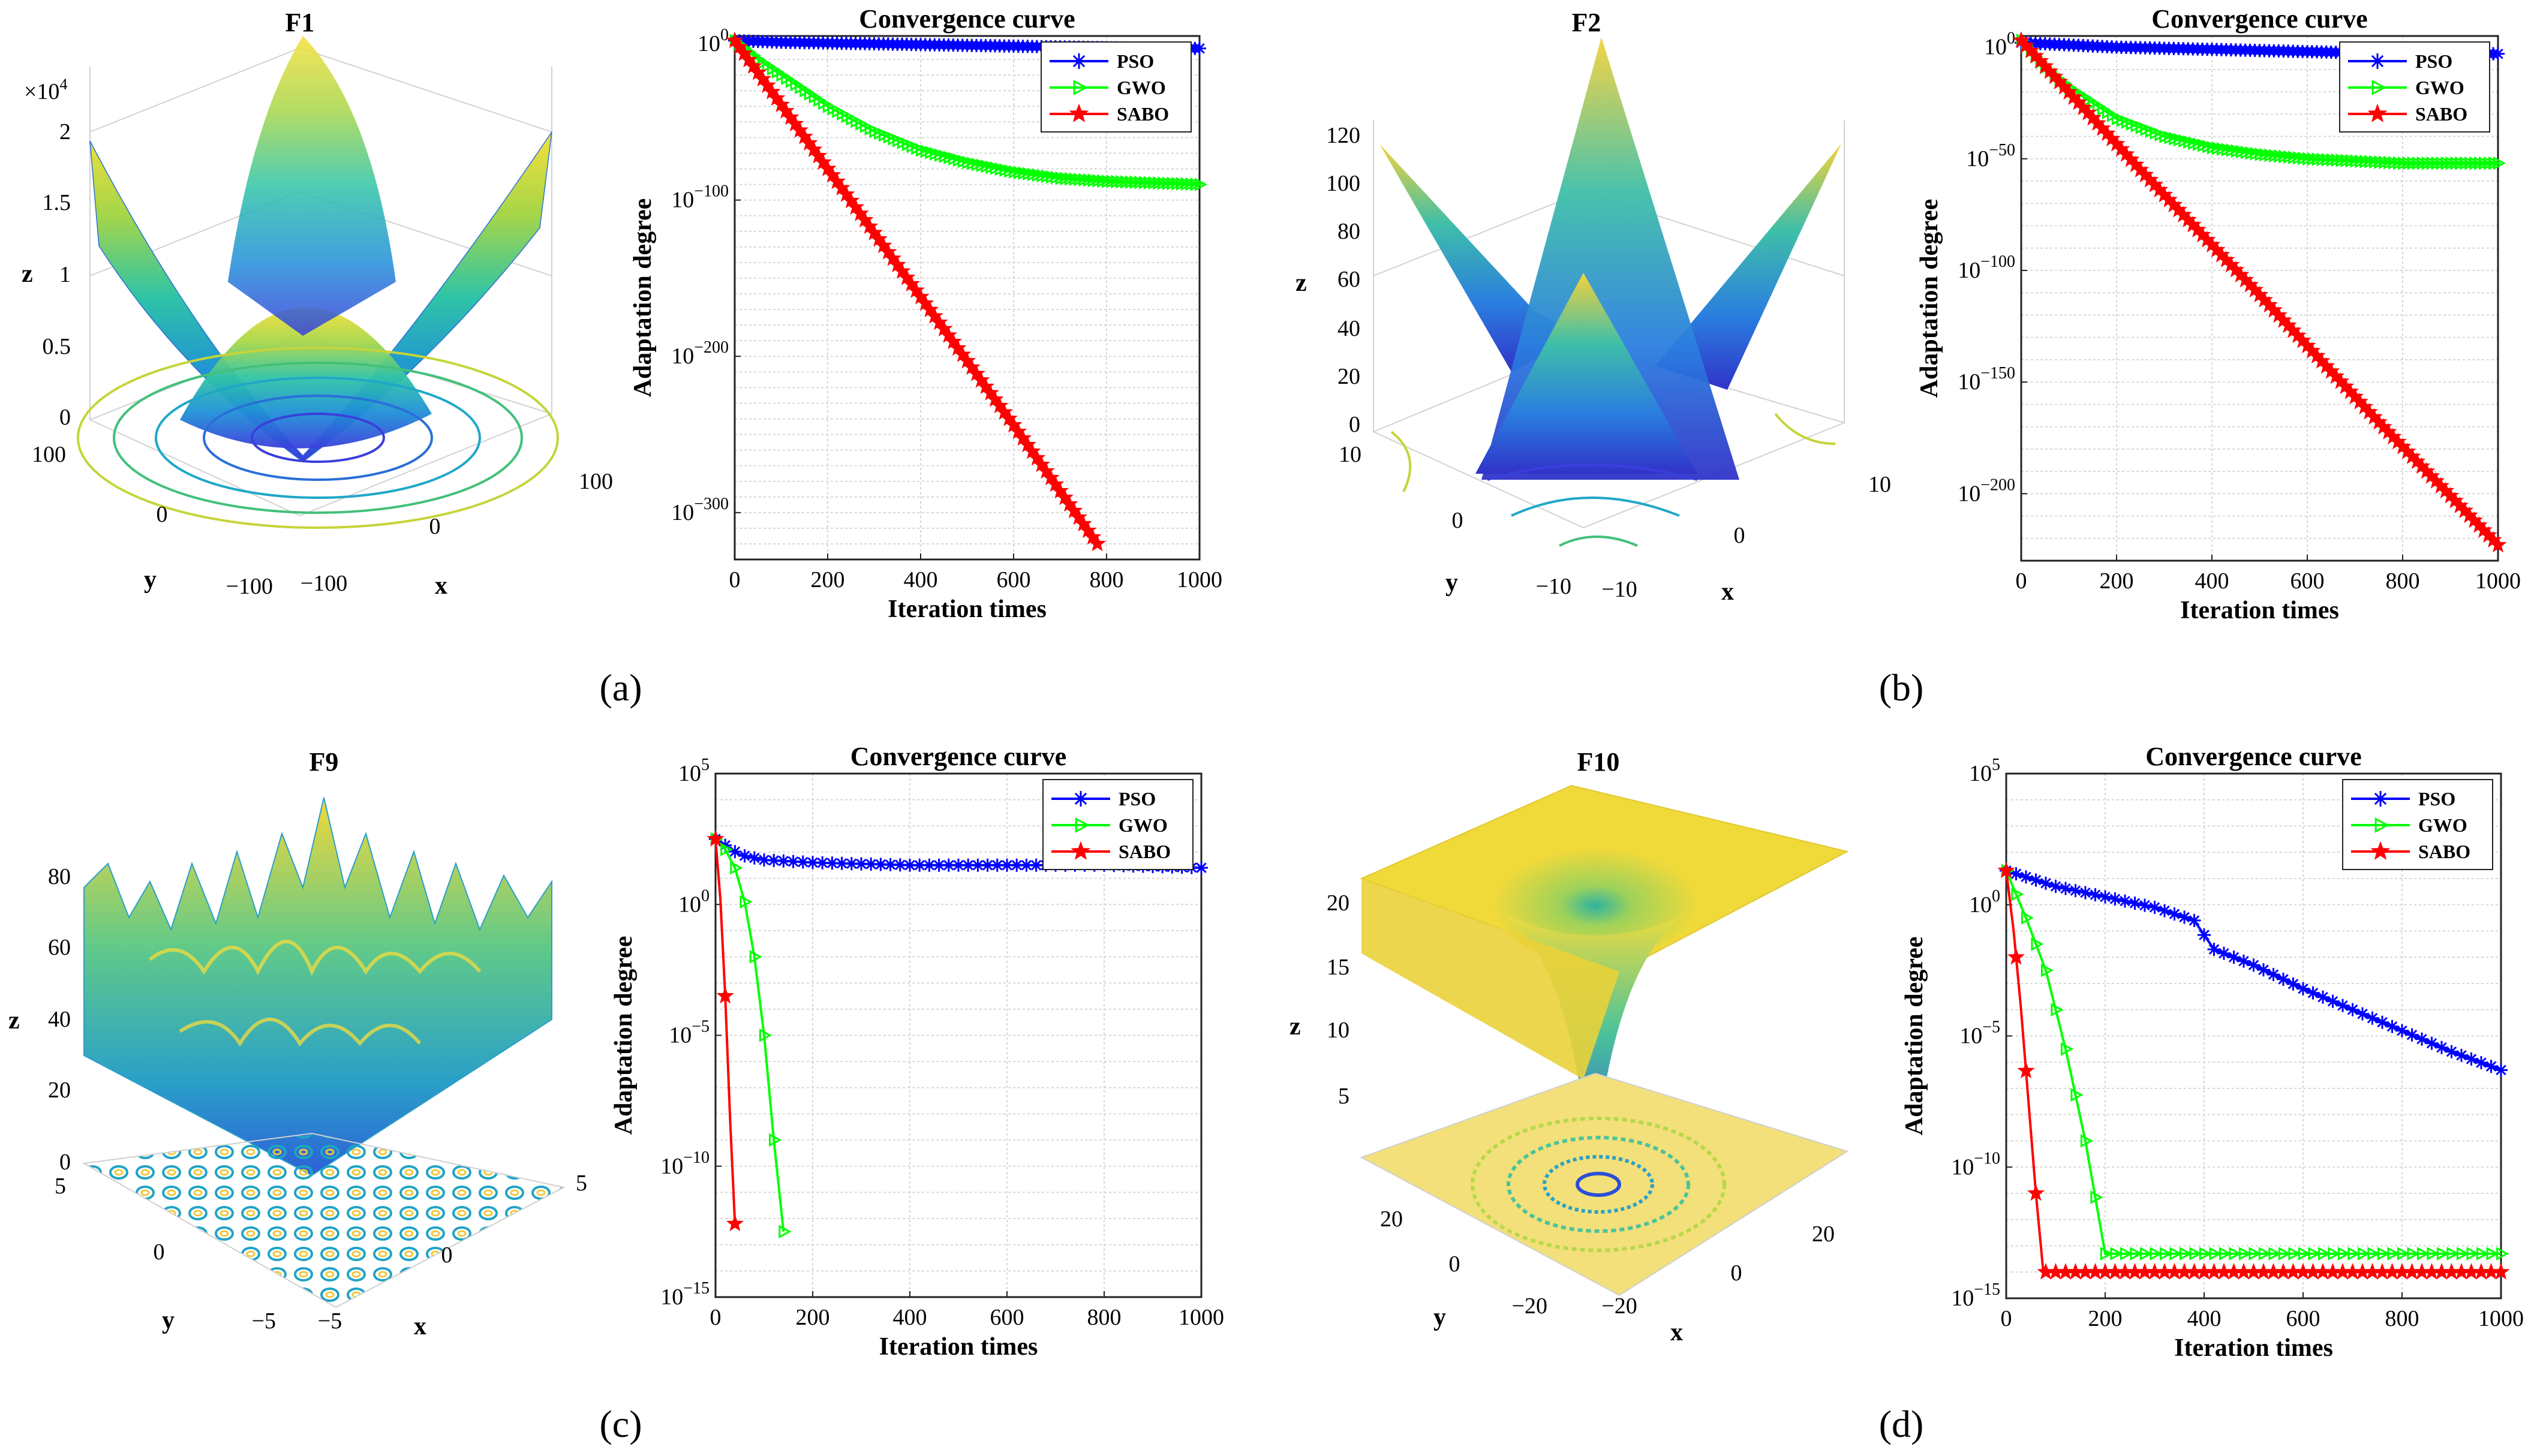  Describe the element at coordinates (621, 687) in the screenshot. I see `panel-label-a: (a)` at that location.